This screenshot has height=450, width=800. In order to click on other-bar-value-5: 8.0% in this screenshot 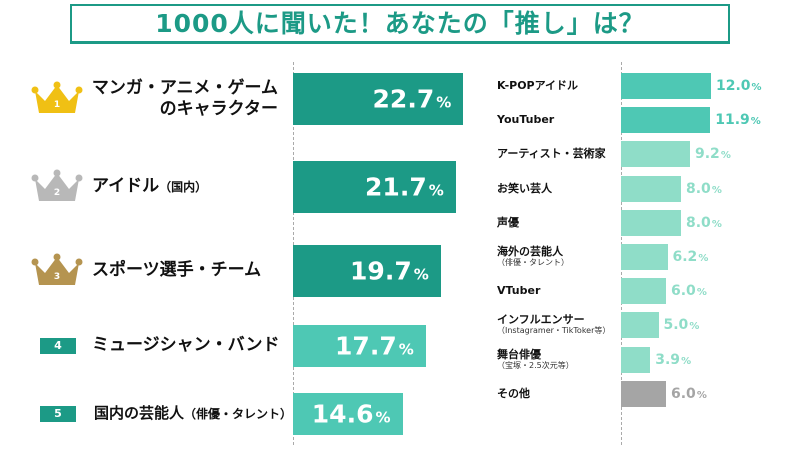, I will do `click(716, 223)`.